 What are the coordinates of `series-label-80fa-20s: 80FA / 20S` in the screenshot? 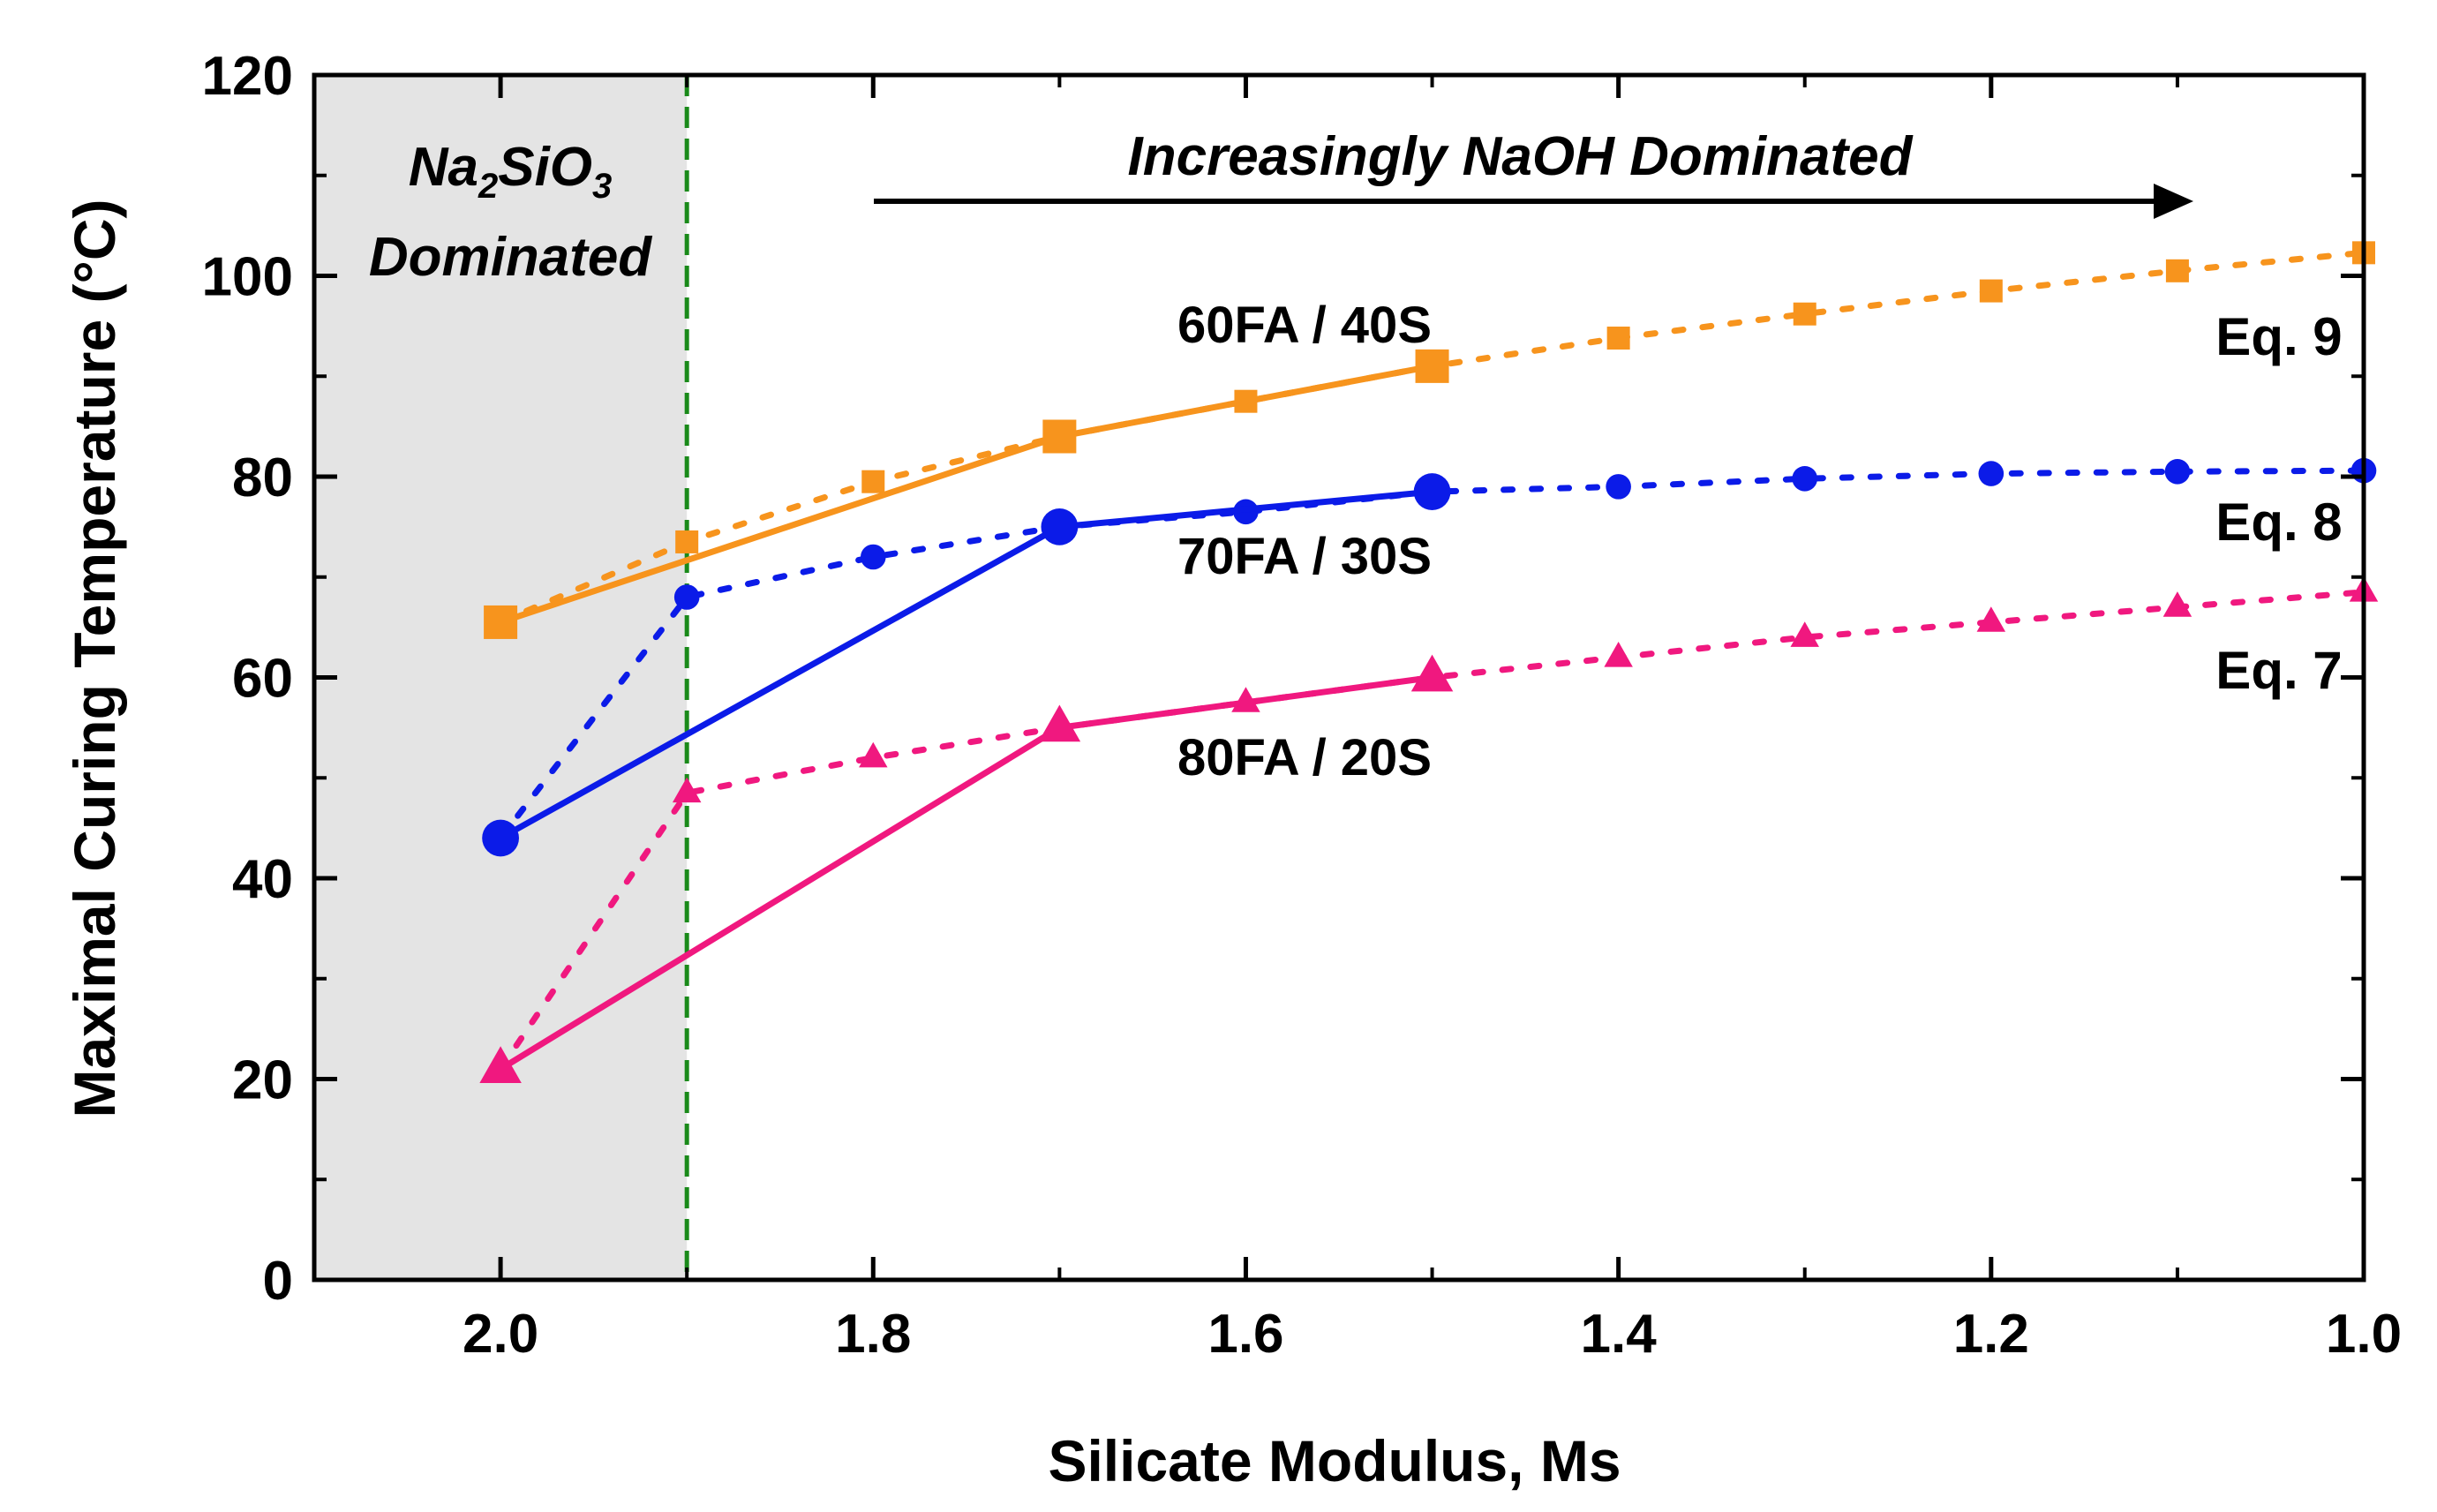 It's located at (1304, 757).